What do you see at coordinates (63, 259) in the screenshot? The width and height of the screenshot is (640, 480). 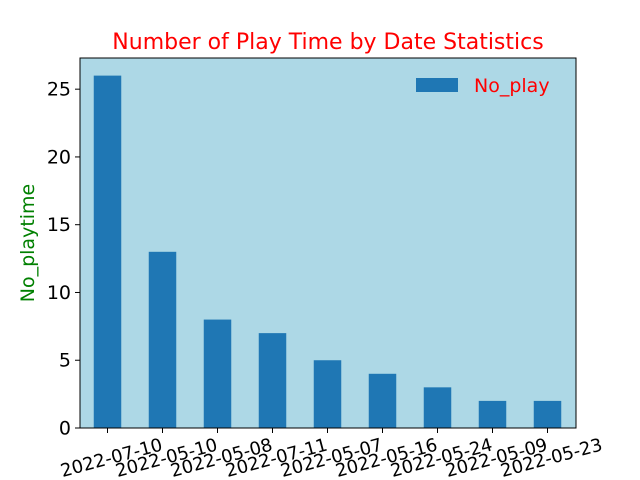 I see `y-axis: 0 5 10 15 20 25` at bounding box center [63, 259].